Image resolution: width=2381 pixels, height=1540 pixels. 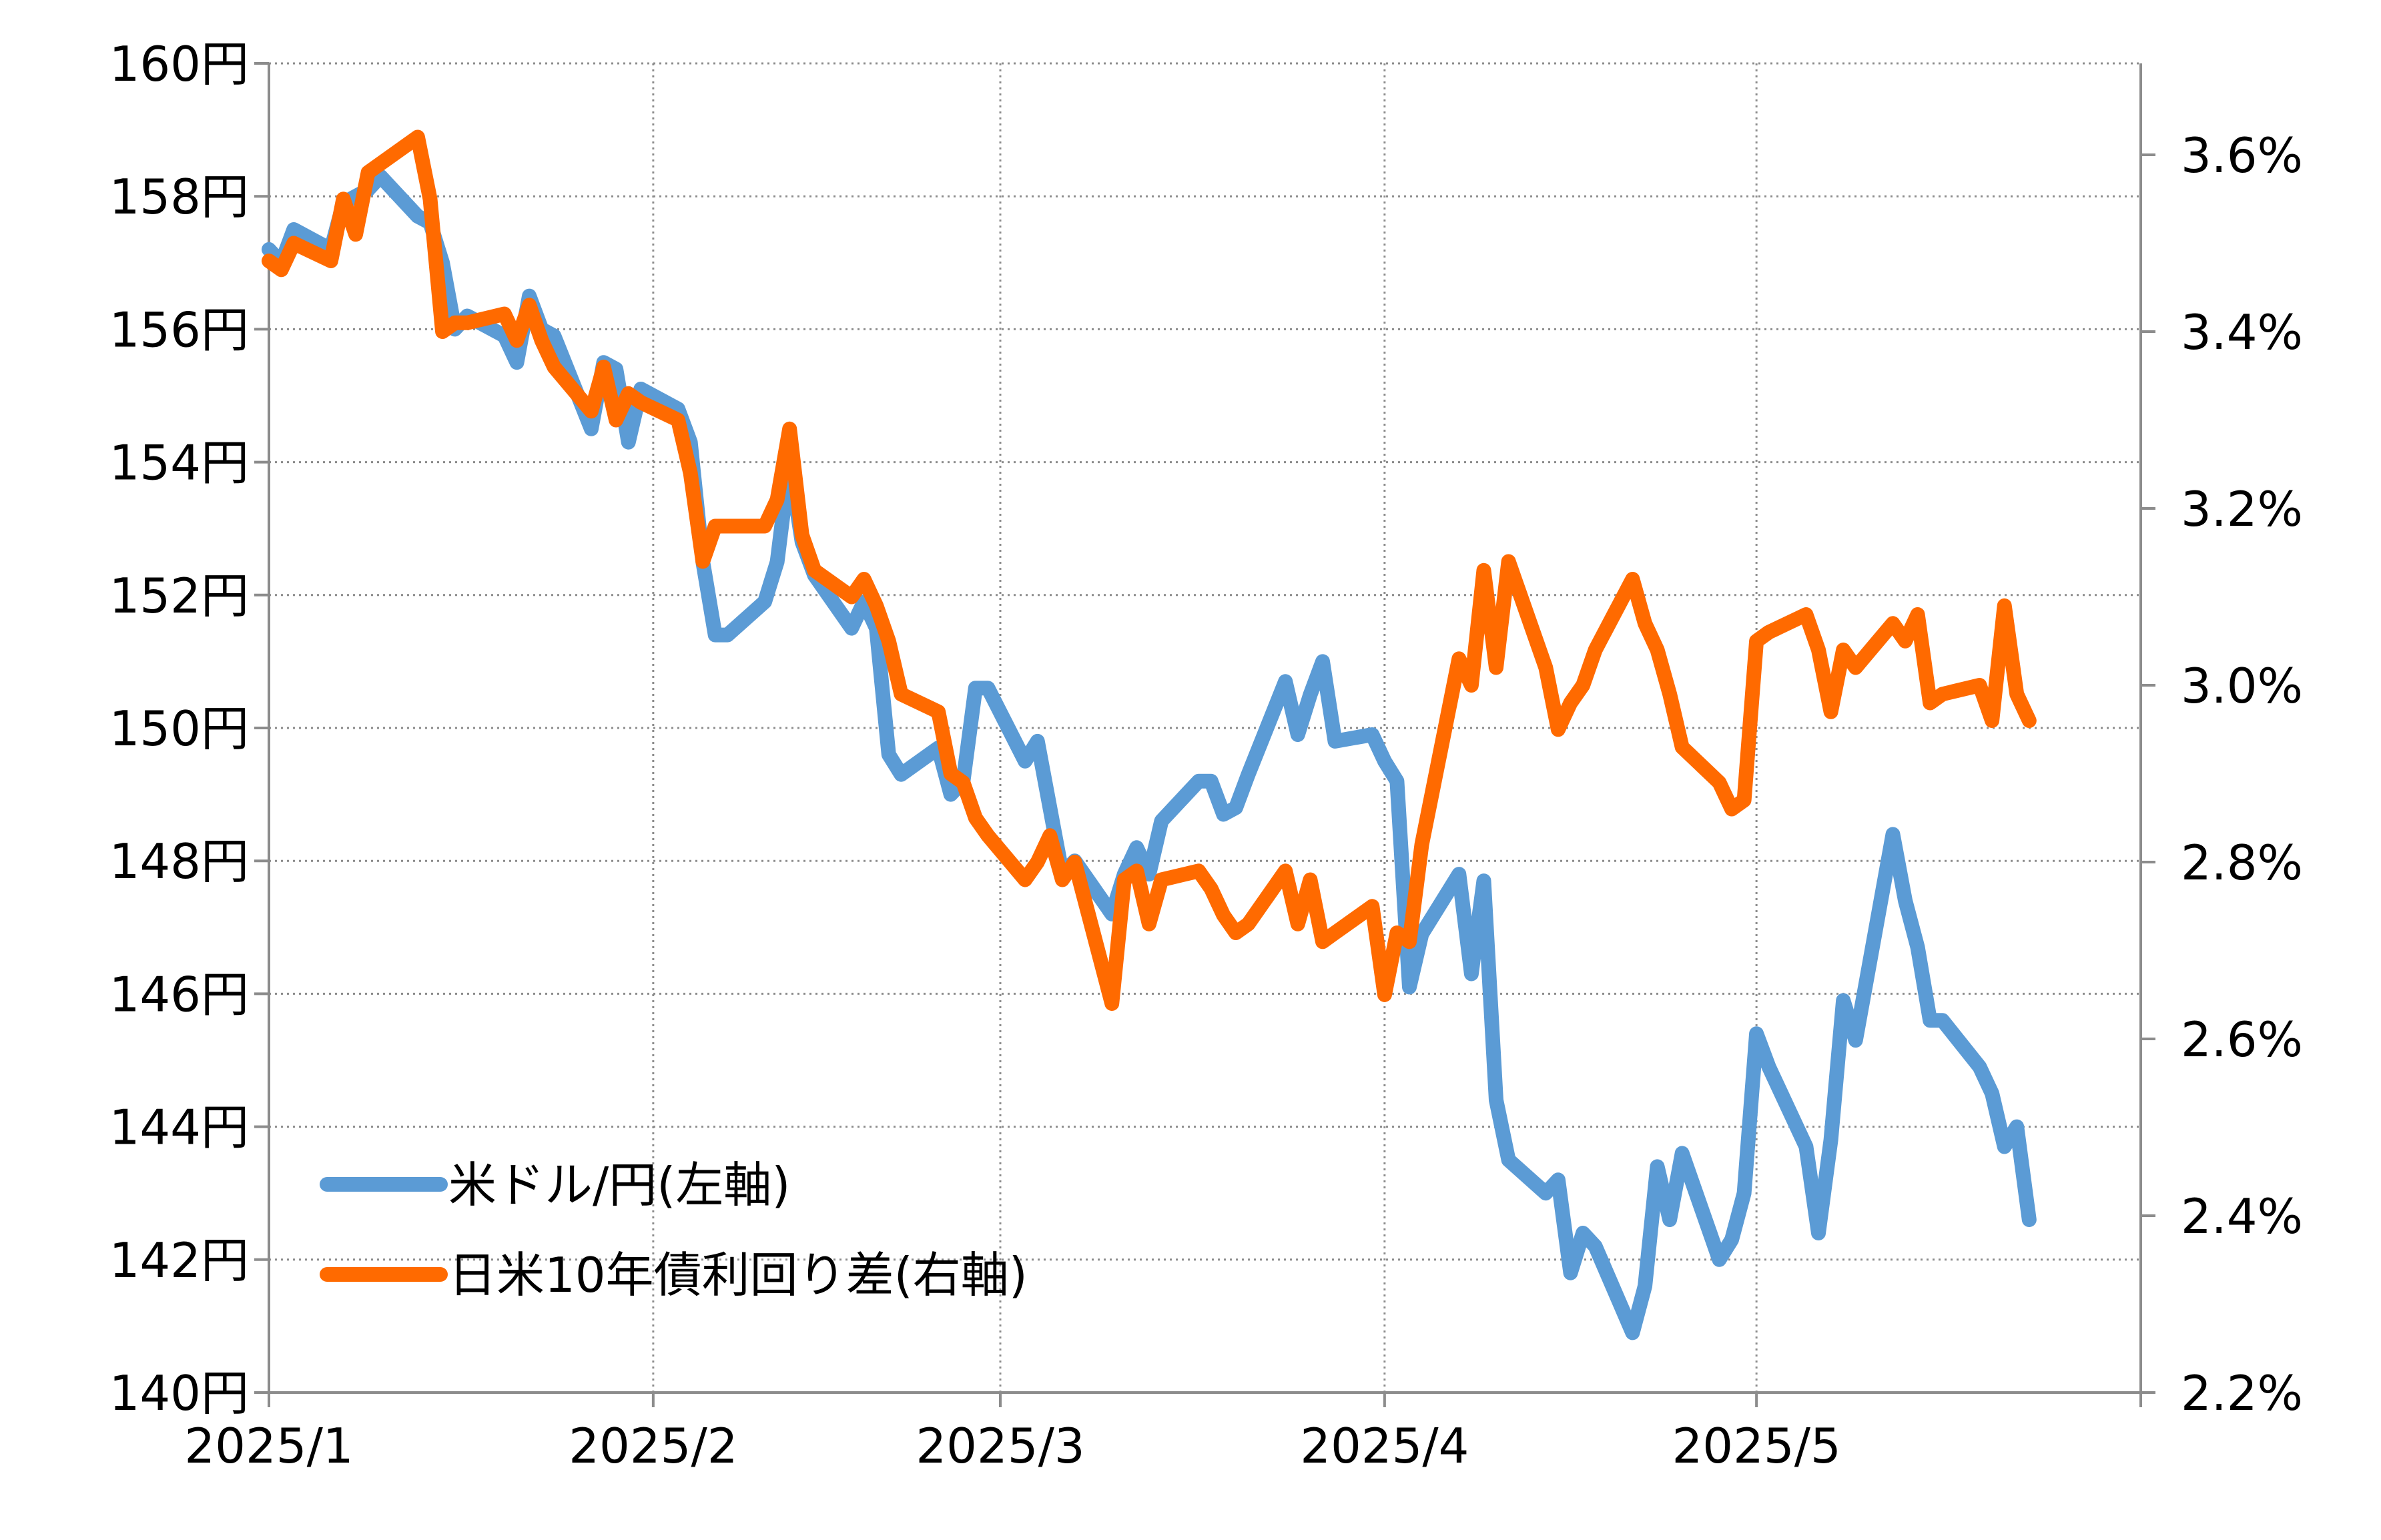 I want to click on x-tick-label: 2025/3, so click(x=1000, y=1446).